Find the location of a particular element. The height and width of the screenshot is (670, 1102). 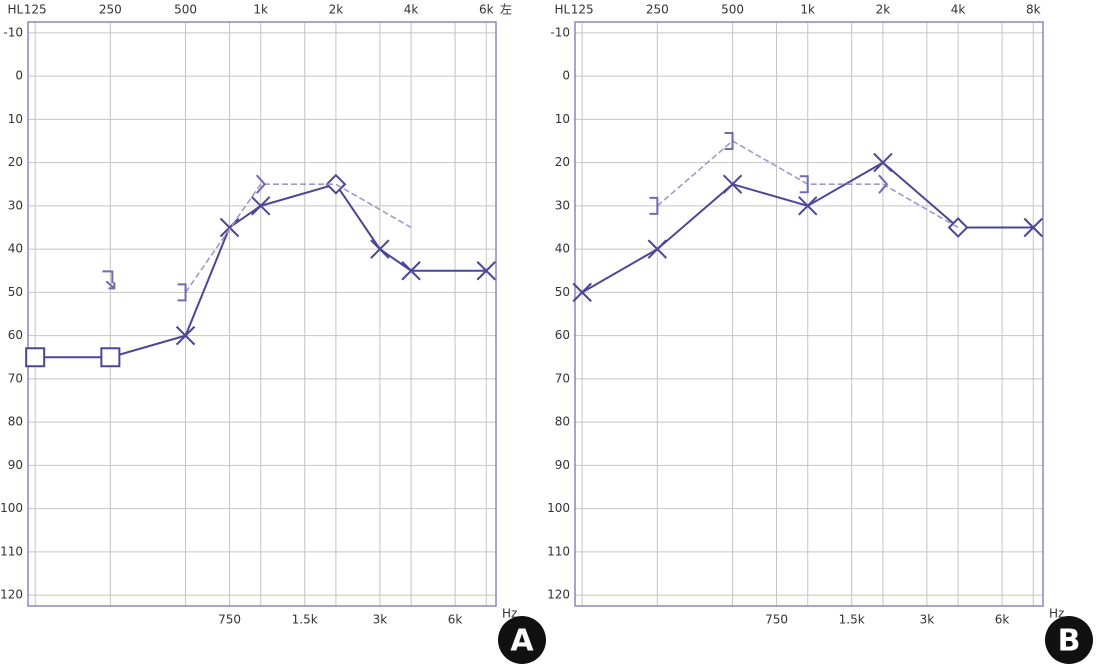

x-tick-label: 6k is located at coordinates (486, 10).